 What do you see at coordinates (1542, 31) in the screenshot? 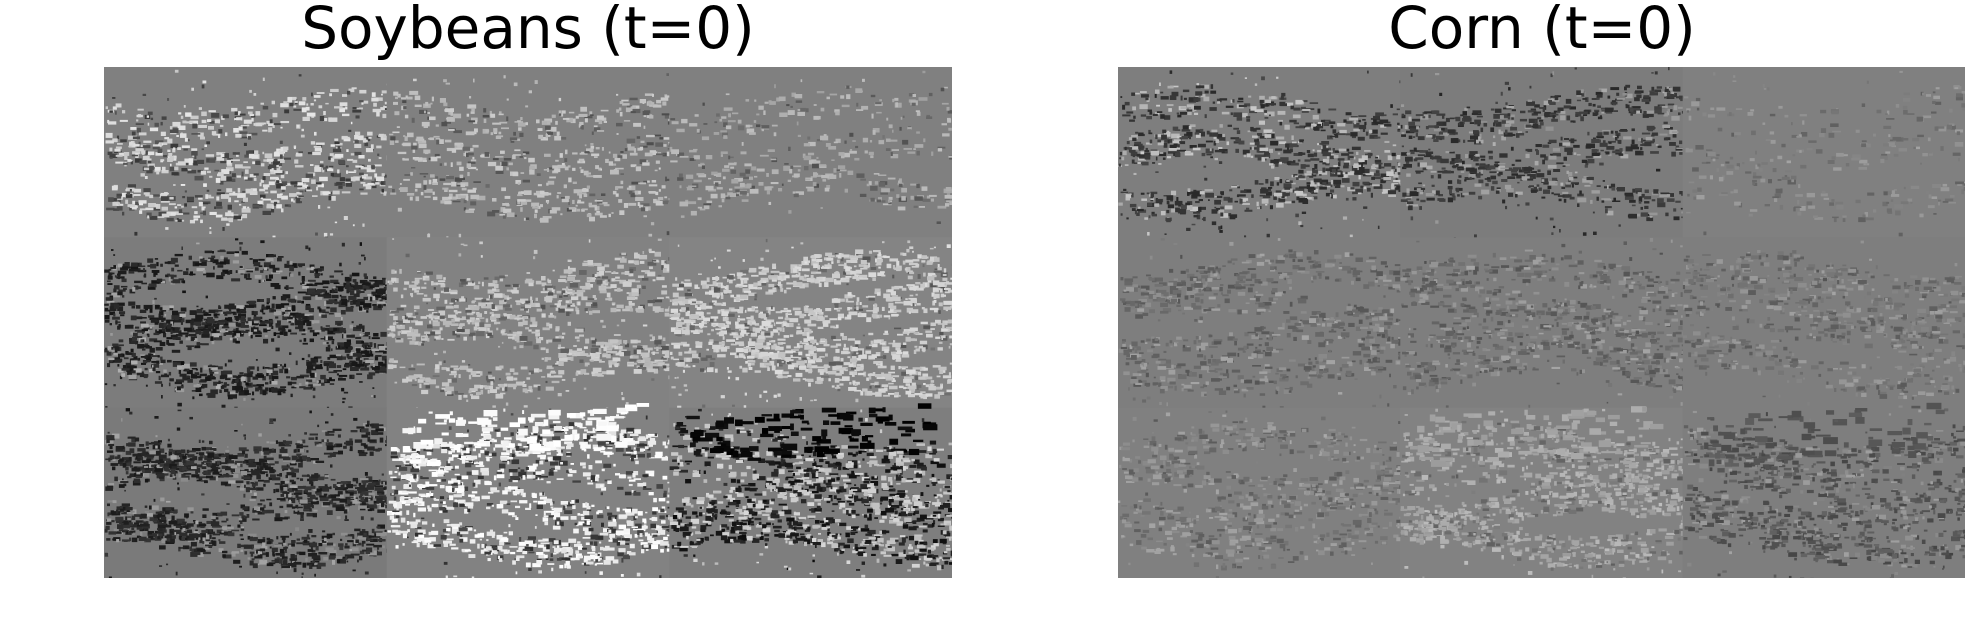
I see `corn-panel-title: Corn (t=0)` at bounding box center [1542, 31].